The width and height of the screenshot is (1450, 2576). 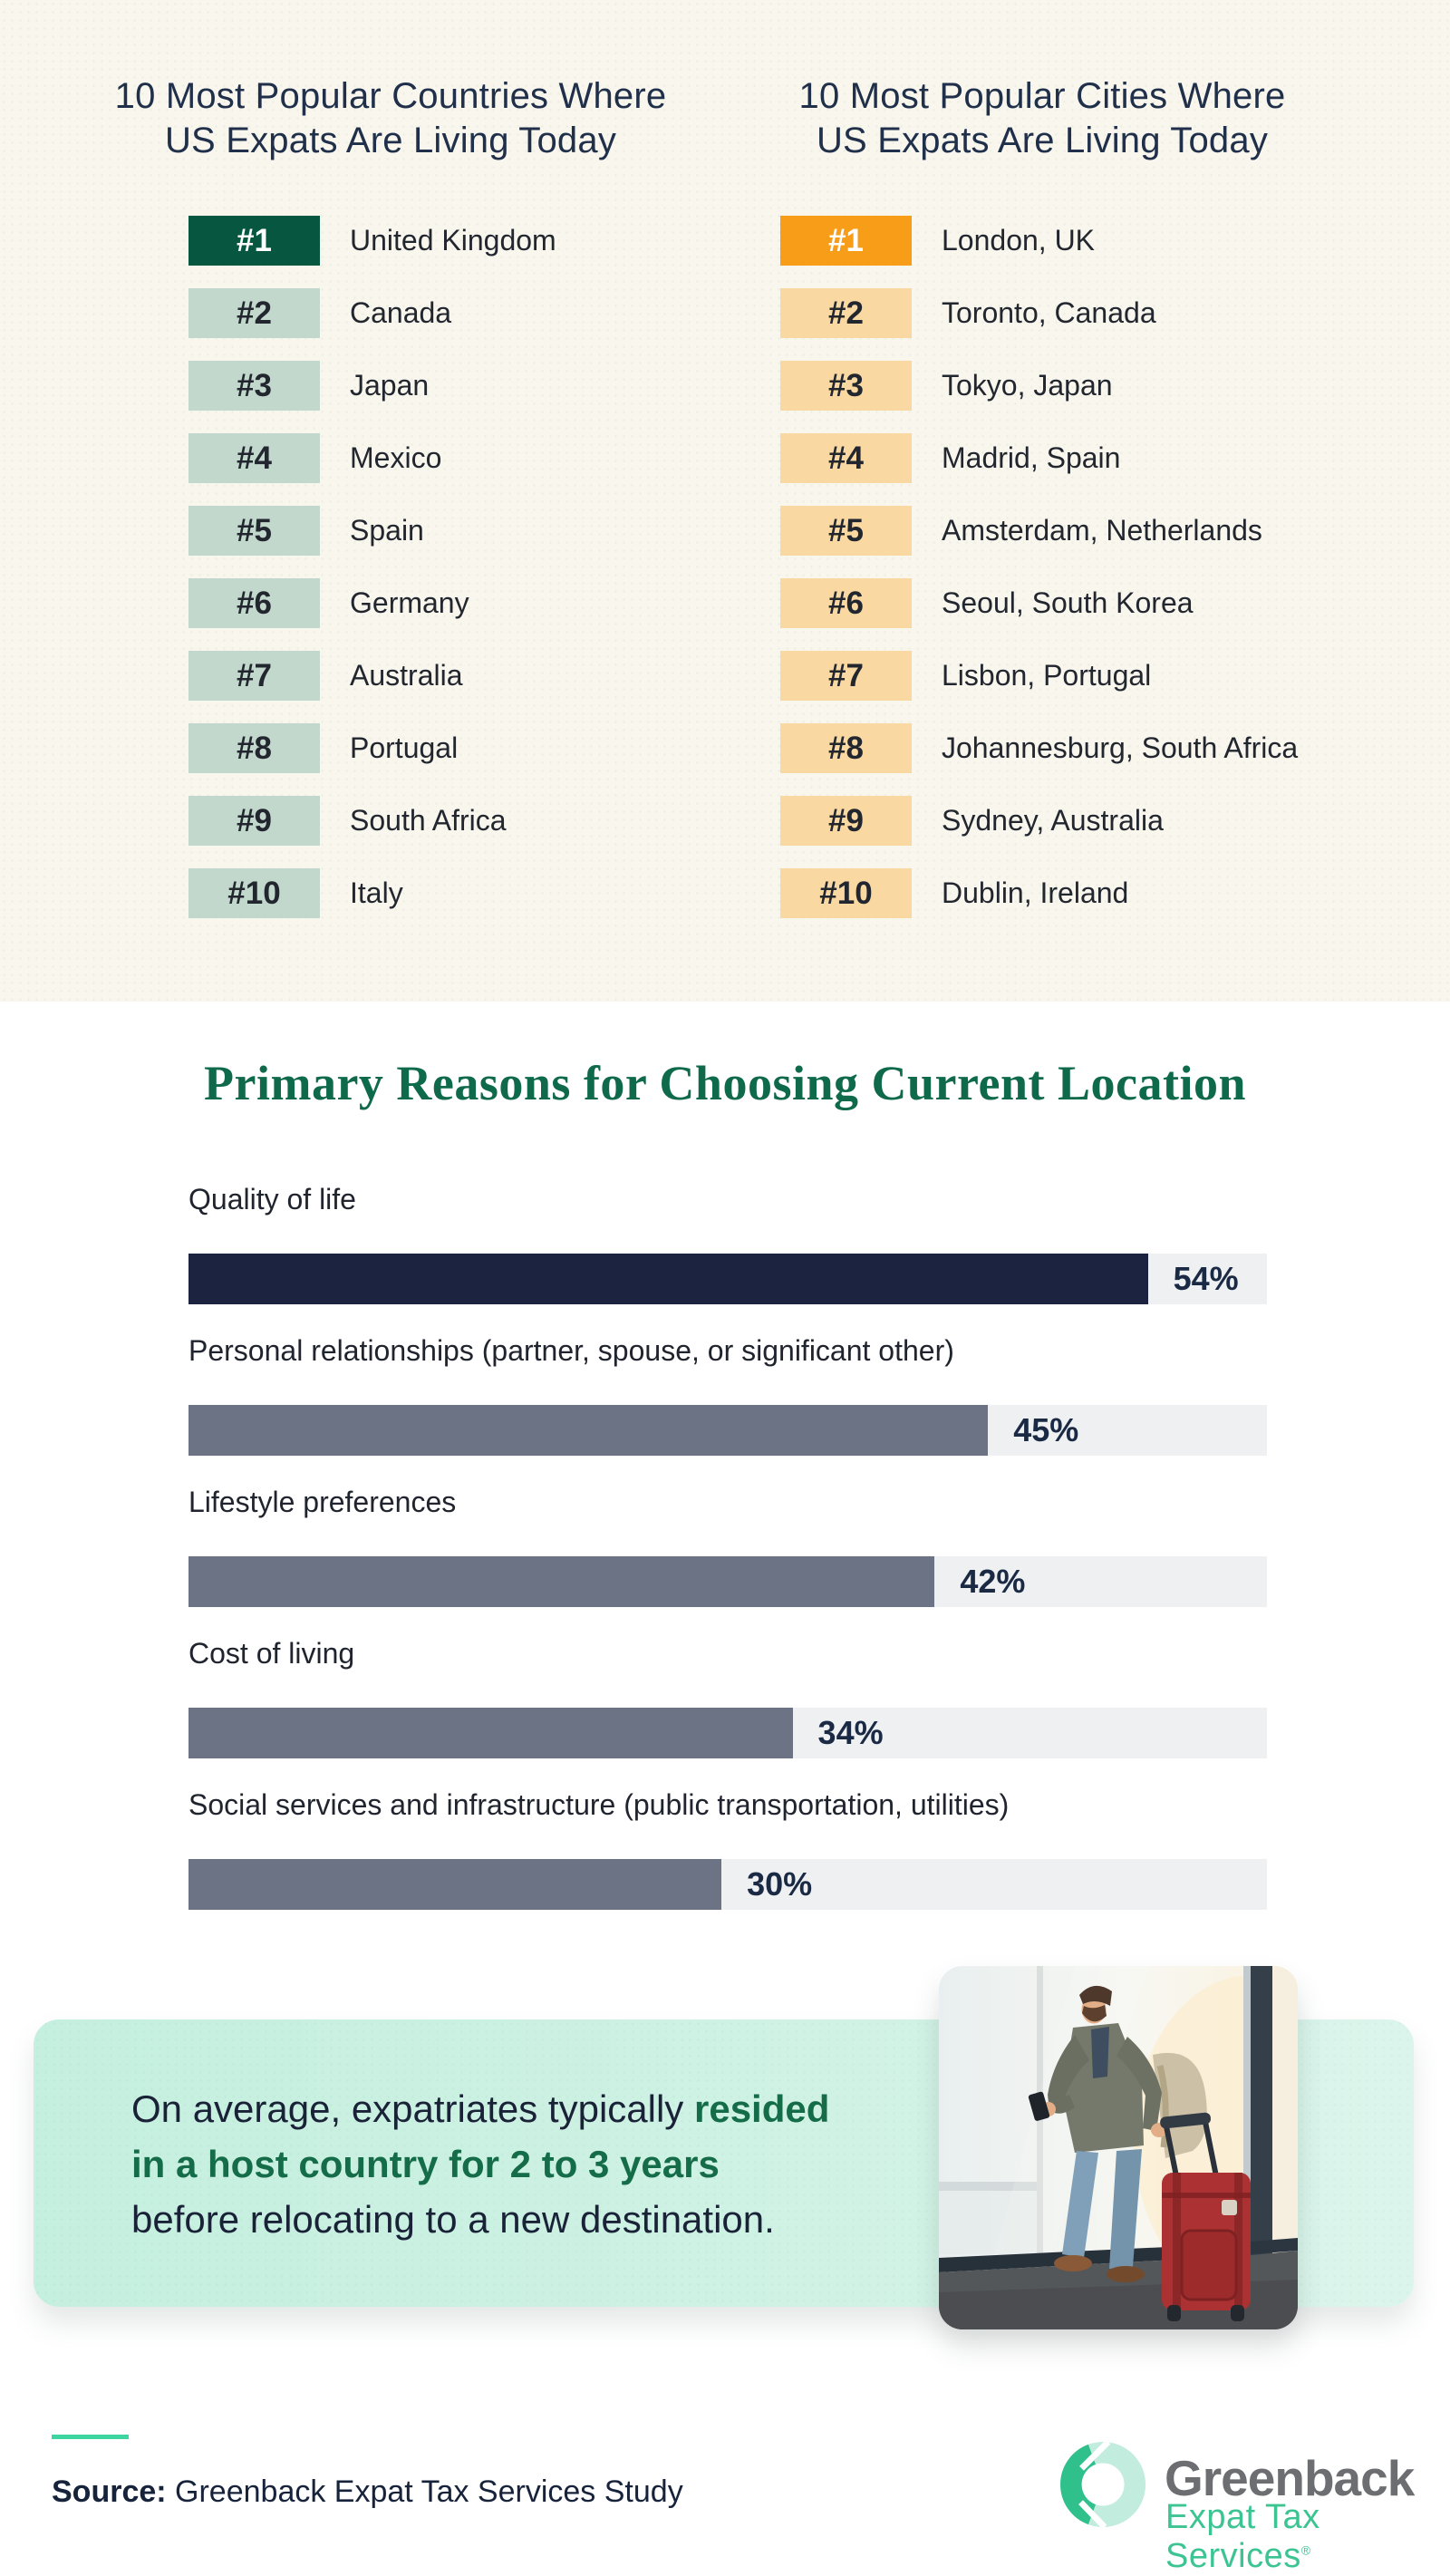 I want to click on wheel-right, so click(x=1237, y=2313).